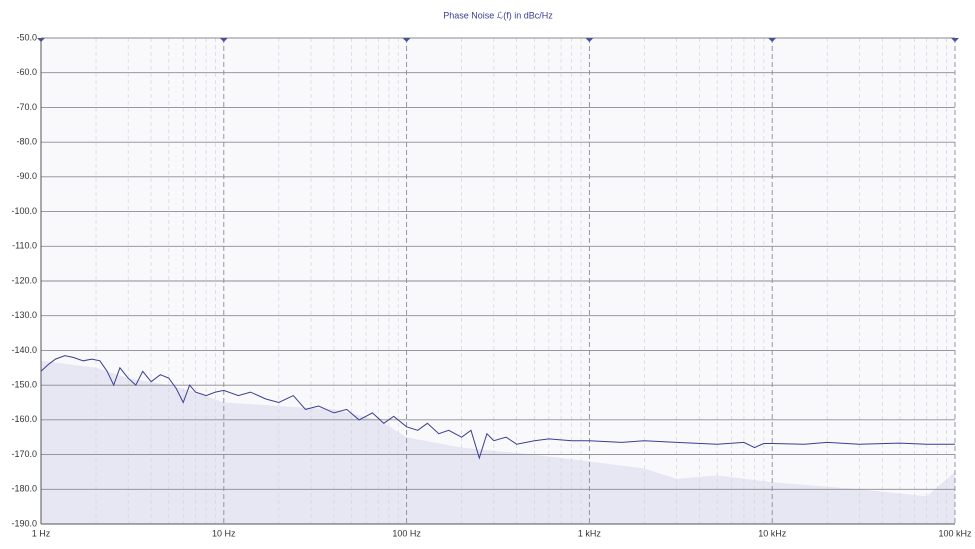  Describe the element at coordinates (24, 523) in the screenshot. I see `y-tick-label: -190.0` at that location.